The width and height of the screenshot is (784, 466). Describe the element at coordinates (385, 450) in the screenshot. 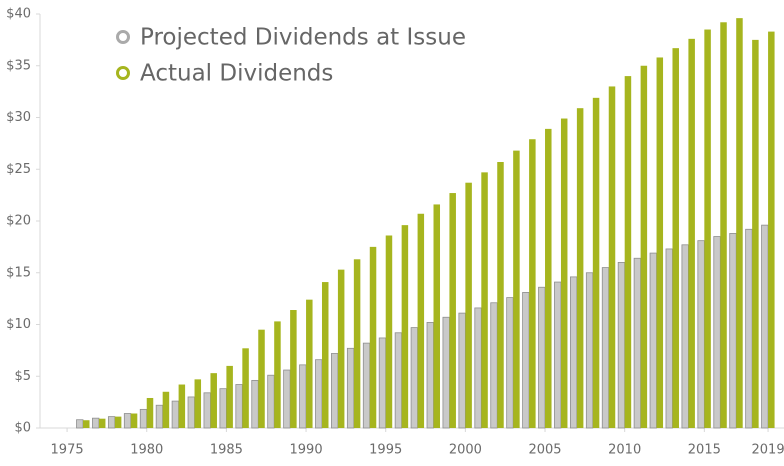

I see `x-tick-label: 1995` at that location.